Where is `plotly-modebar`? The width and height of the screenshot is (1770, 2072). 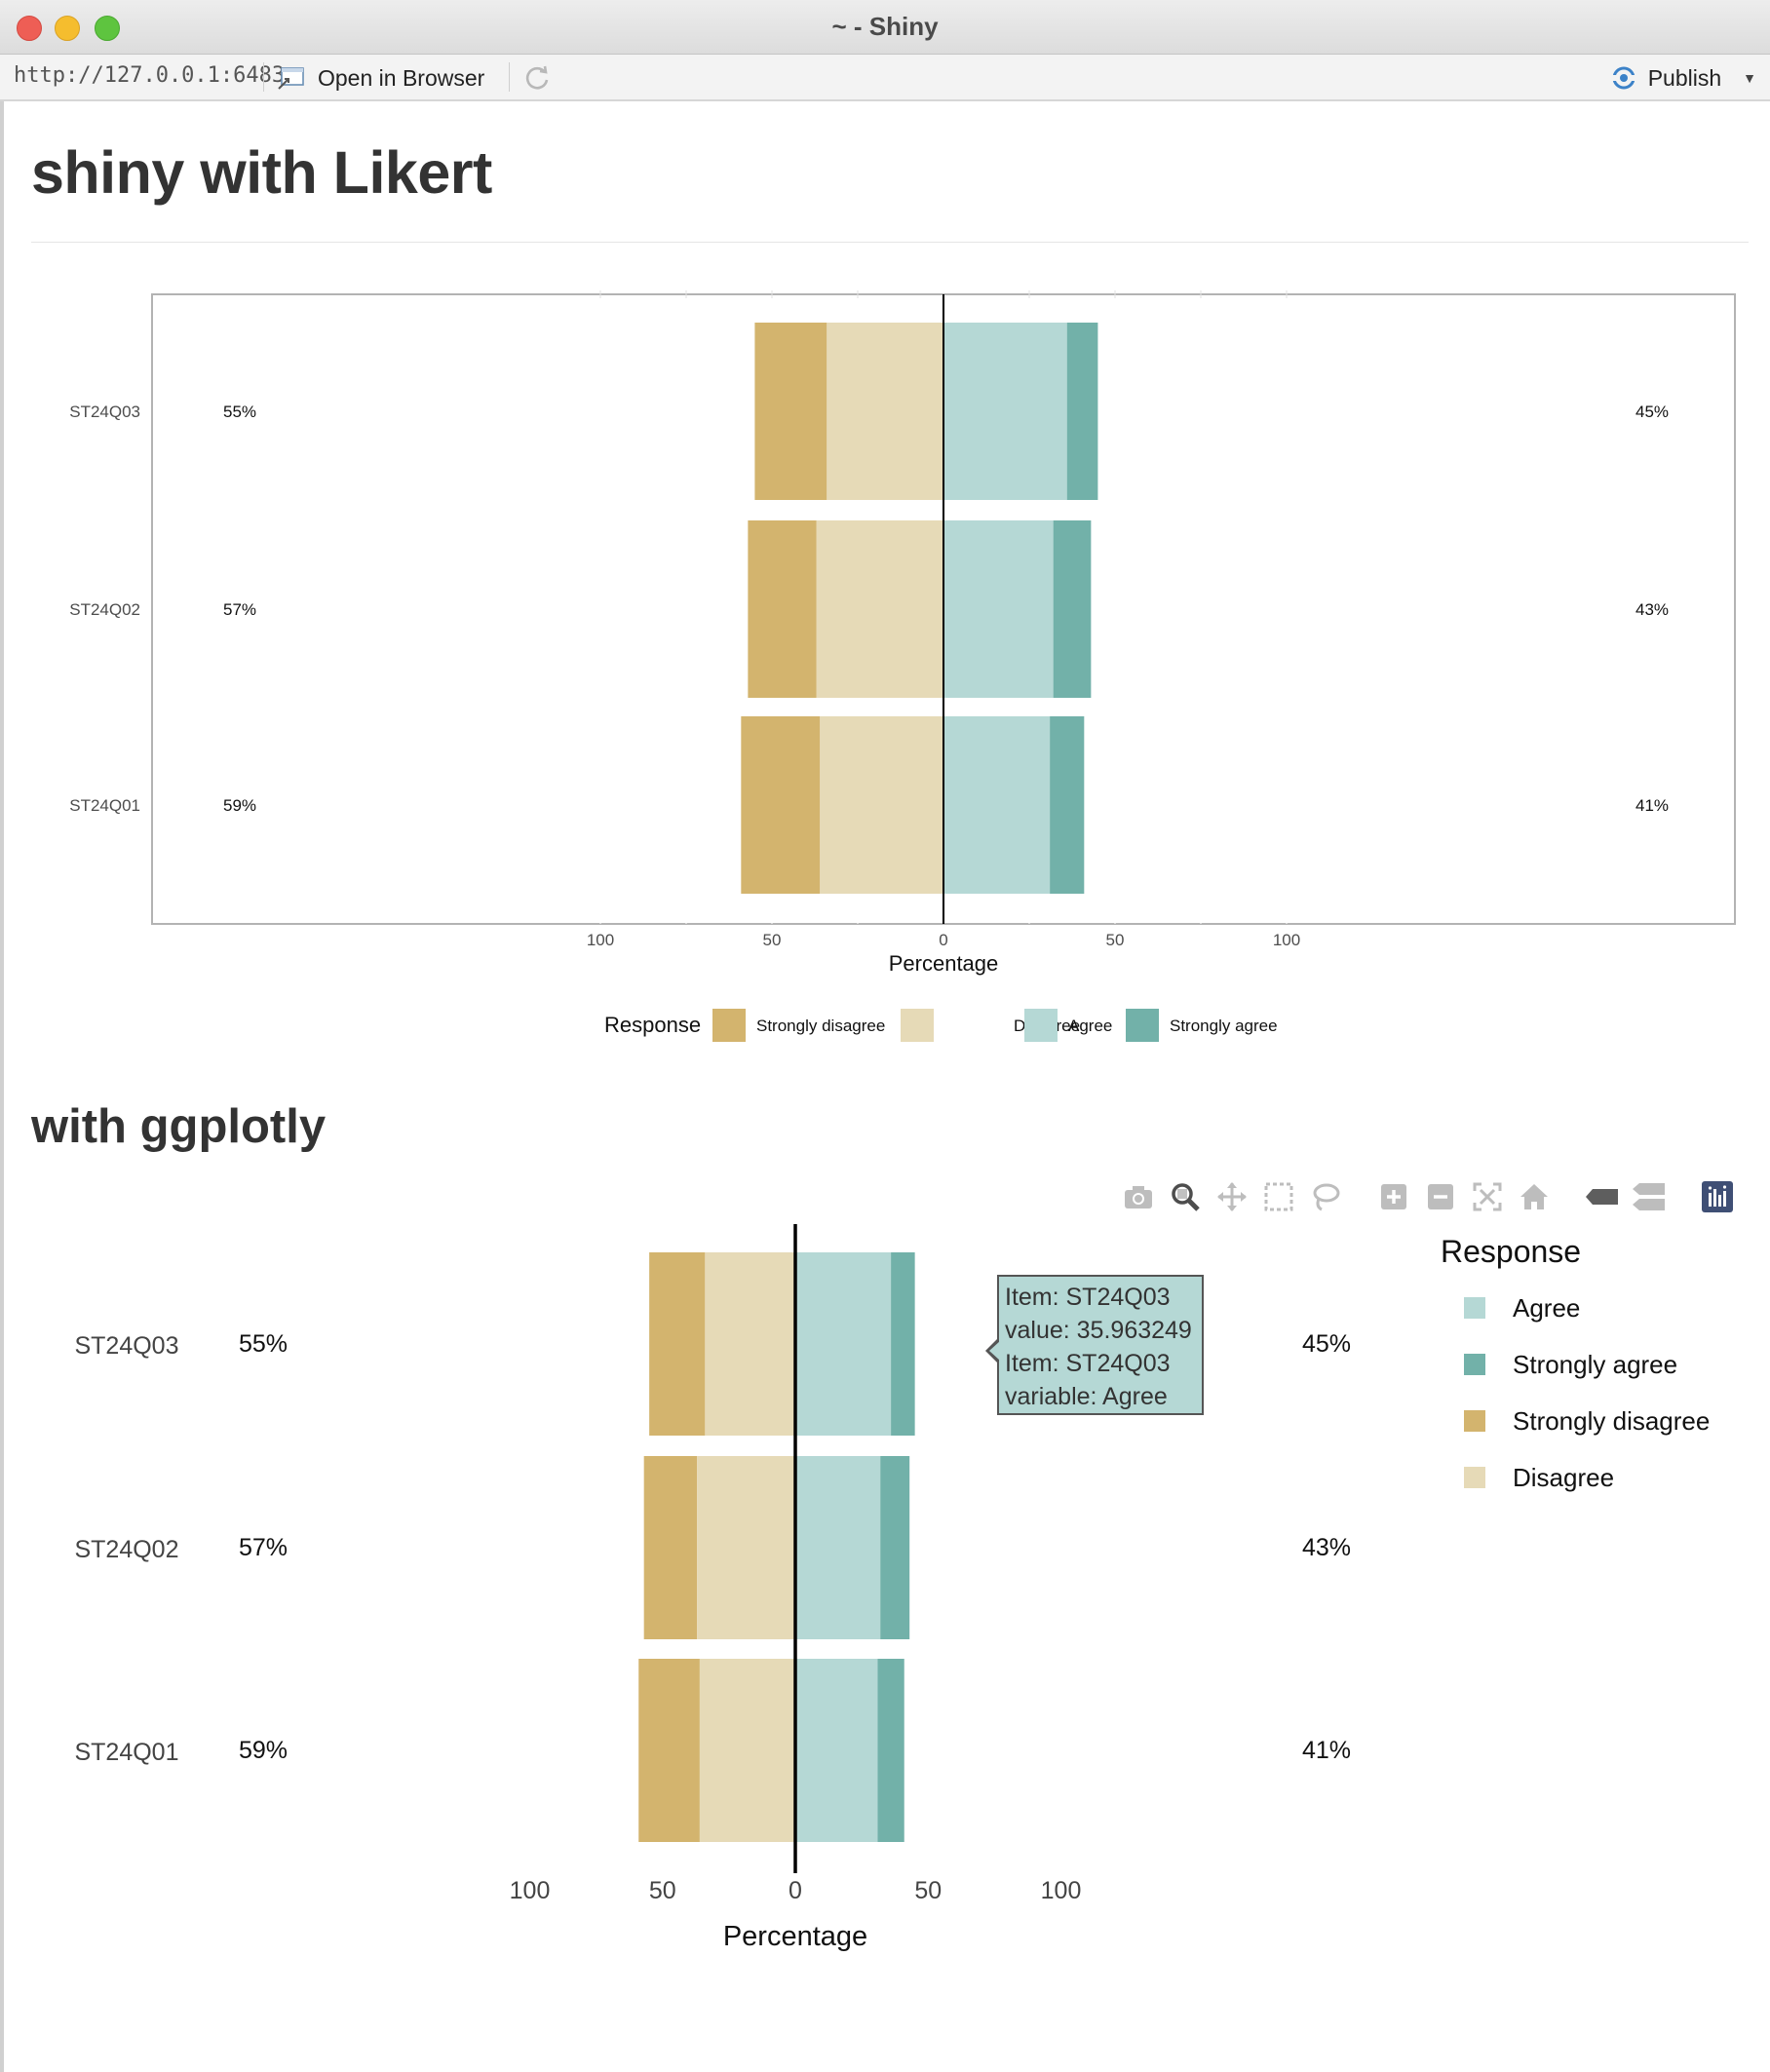 plotly-modebar is located at coordinates (1434, 1196).